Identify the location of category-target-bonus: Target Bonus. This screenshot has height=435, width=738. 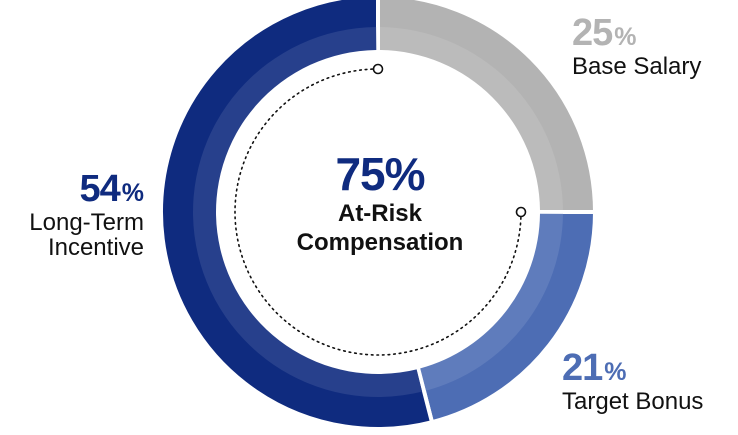
(633, 401).